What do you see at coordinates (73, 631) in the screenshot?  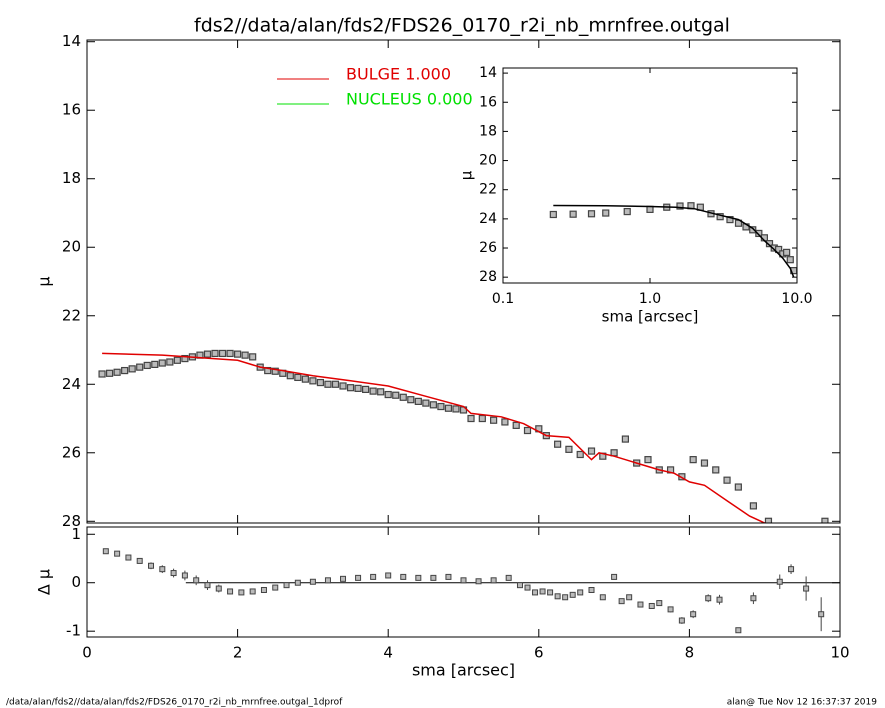 I see `y-tick-label: -1` at bounding box center [73, 631].